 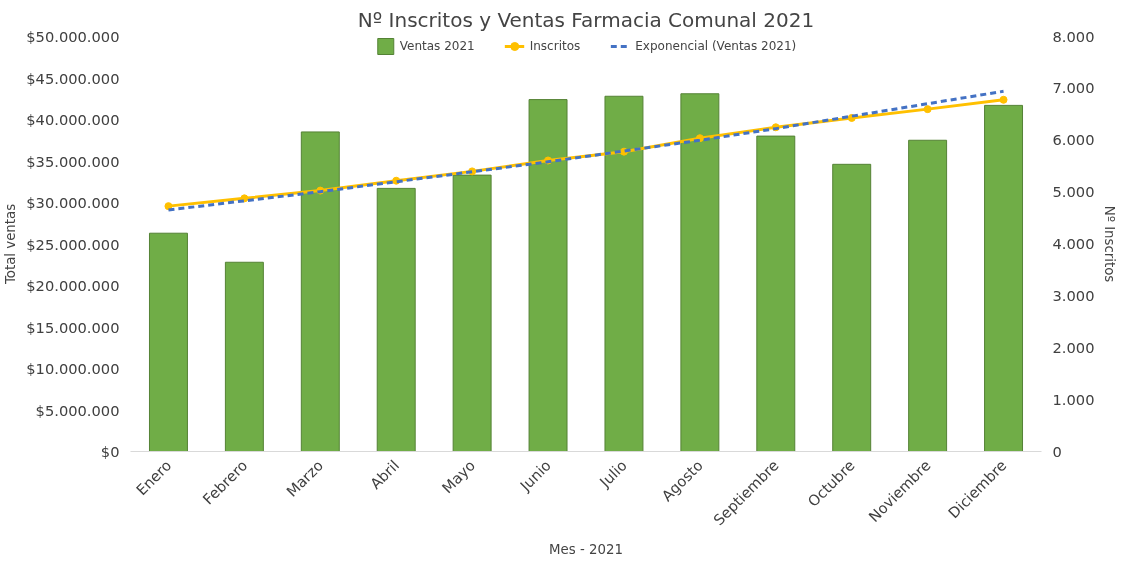 I want to click on chart-title: Nº Inscritos y Ventas Farmacia Comunal 2021, so click(x=586, y=19).